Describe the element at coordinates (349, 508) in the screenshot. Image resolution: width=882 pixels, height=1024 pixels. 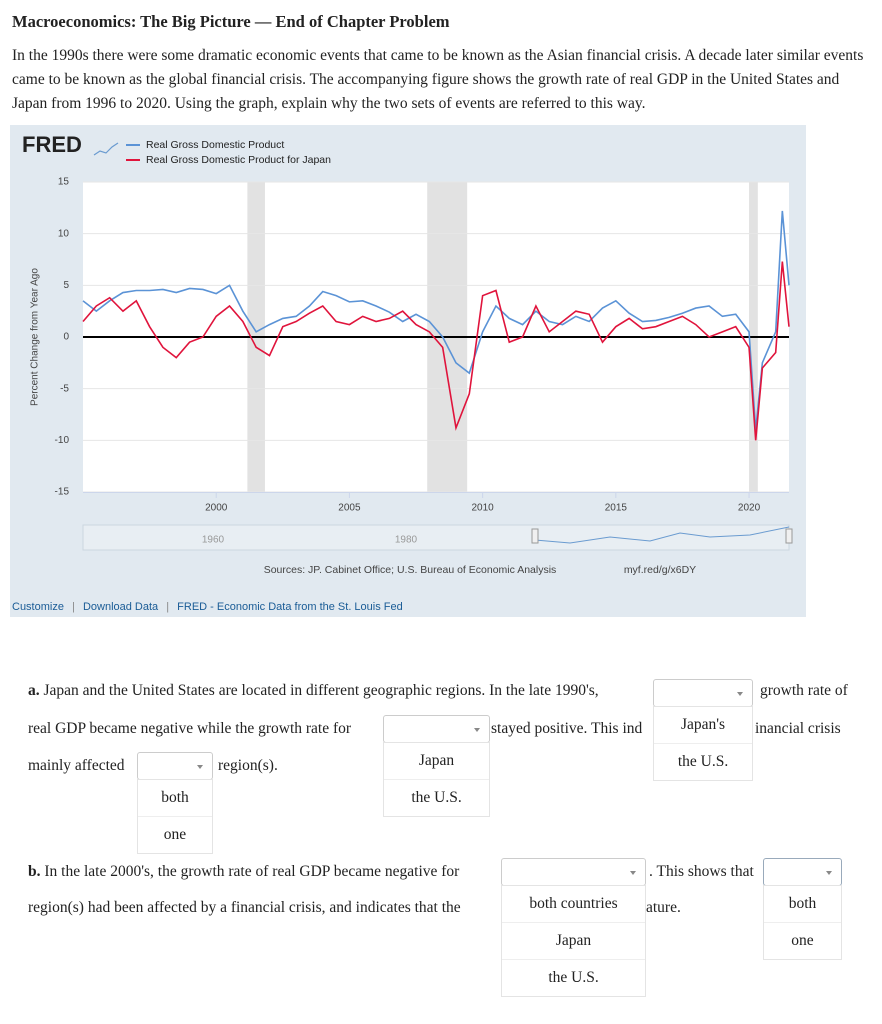
I see `x-tick-label: 2005` at that location.